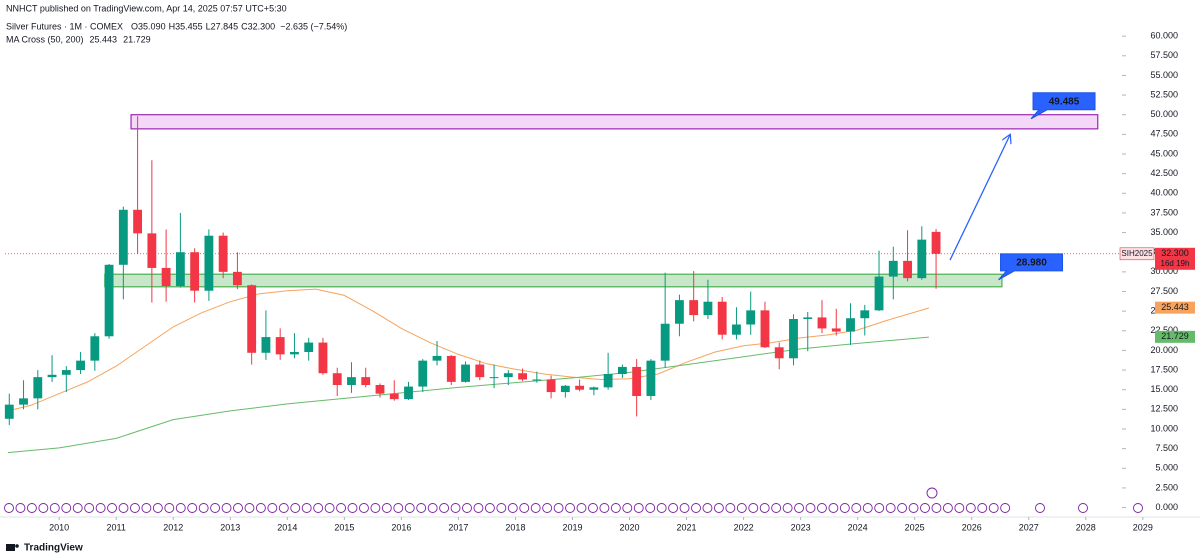 This screenshot has width=1200, height=560. What do you see at coordinates (1164, 193) in the screenshot?
I see `y-tick-label: 40.000` at bounding box center [1164, 193].